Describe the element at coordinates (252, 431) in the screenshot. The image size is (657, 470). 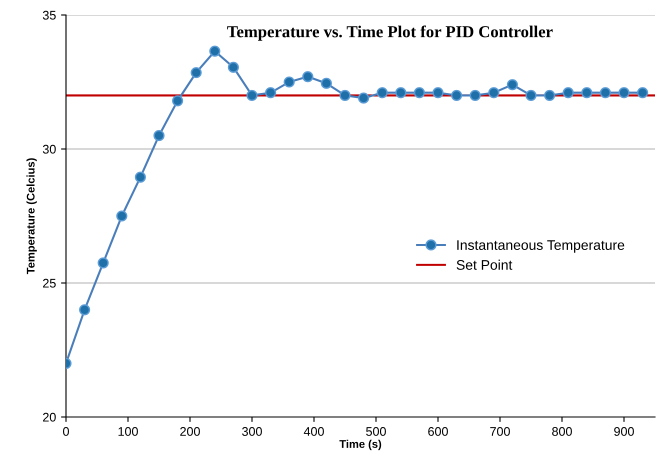
I see `x-tick-label: 300` at that location.